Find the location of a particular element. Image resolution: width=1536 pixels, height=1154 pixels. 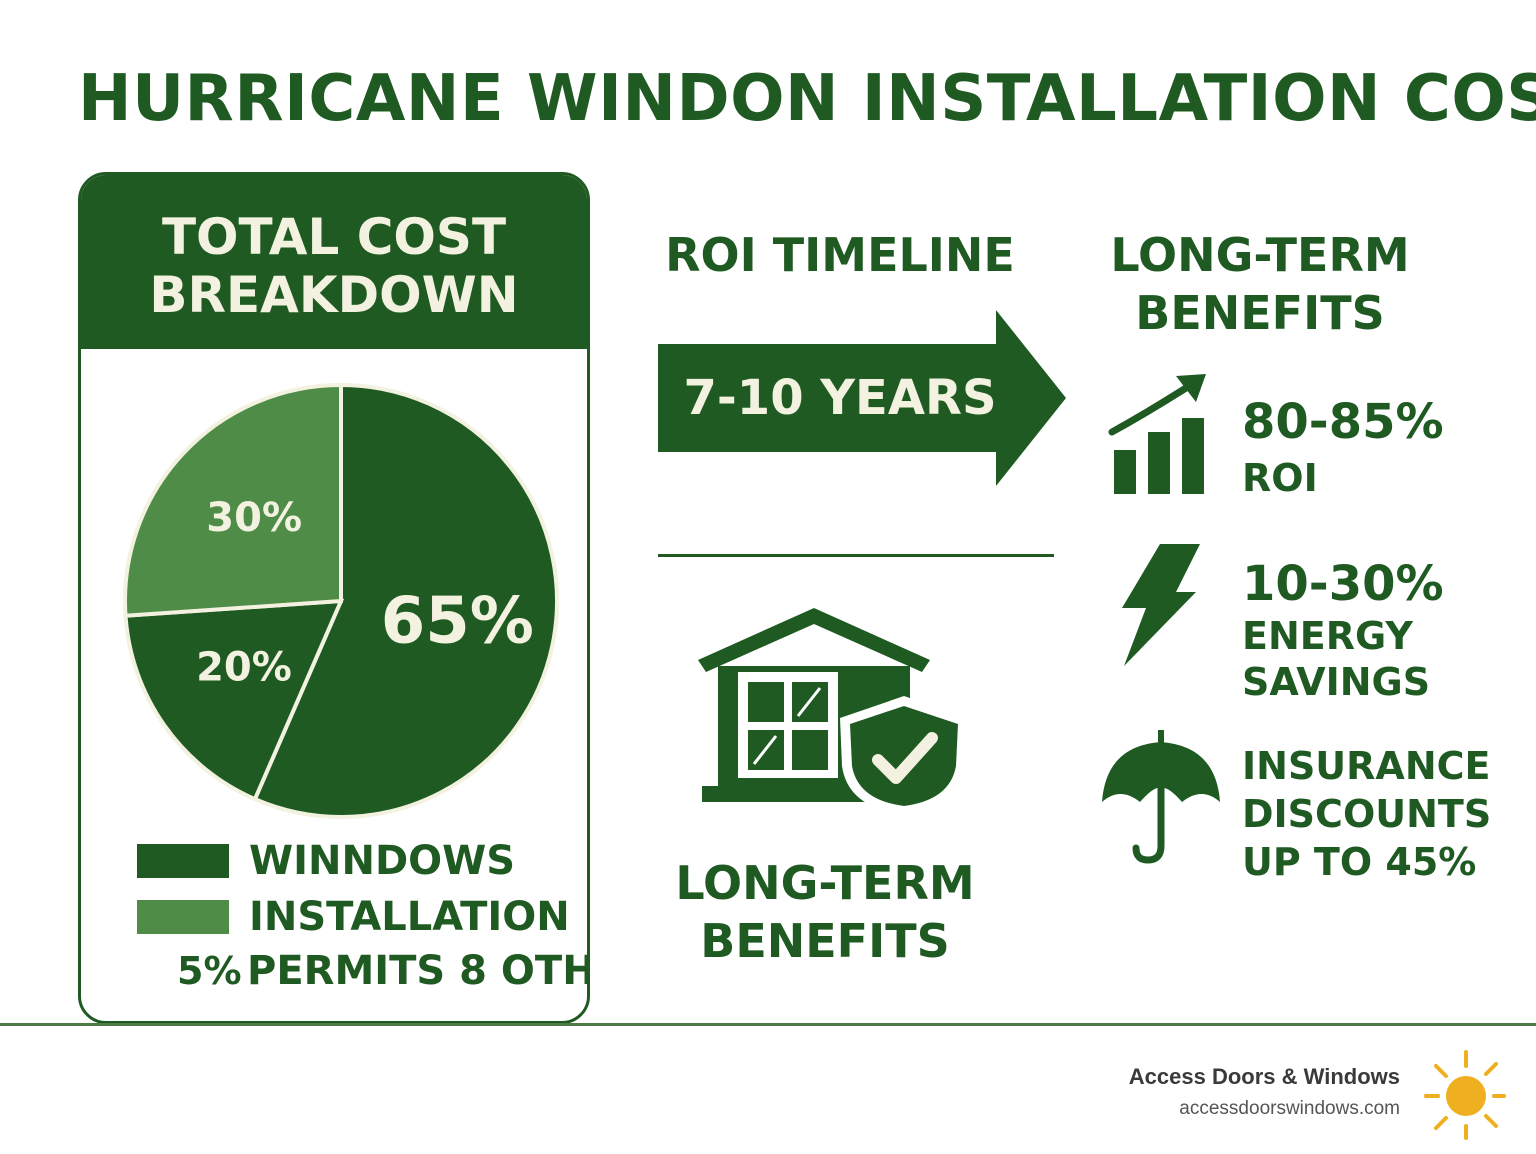

legend-item-permits: 5% PERMITS 8 OTHER is located at coordinates (382, 971).